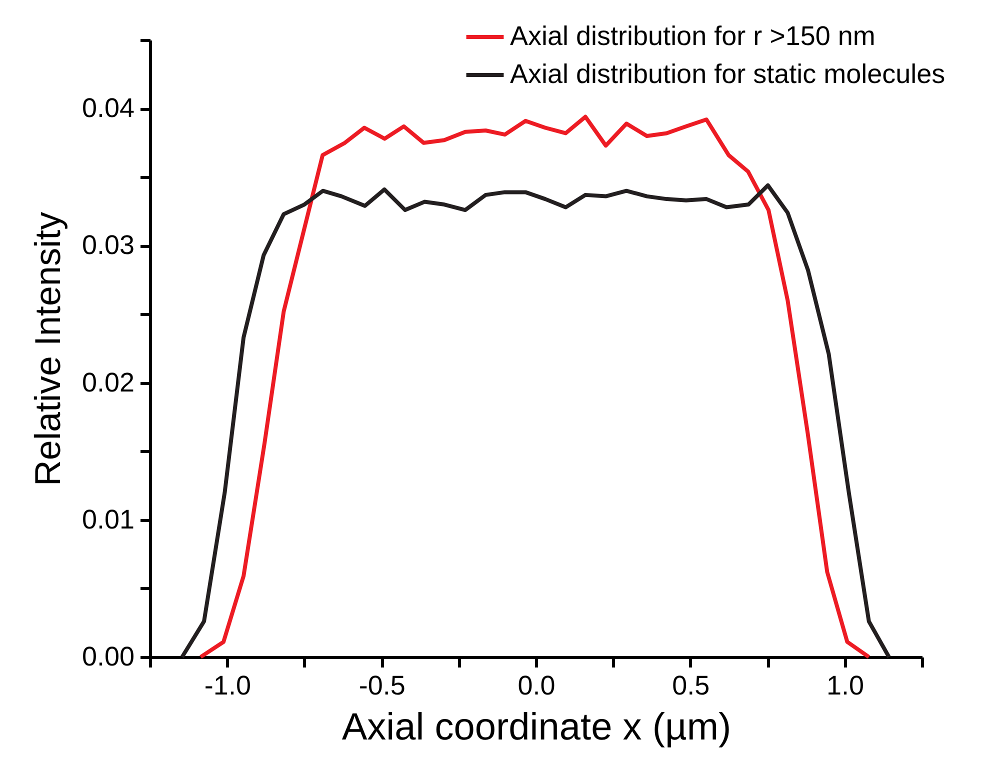  I want to click on legend-label: Axial distribution for static molecules, so click(728, 74).